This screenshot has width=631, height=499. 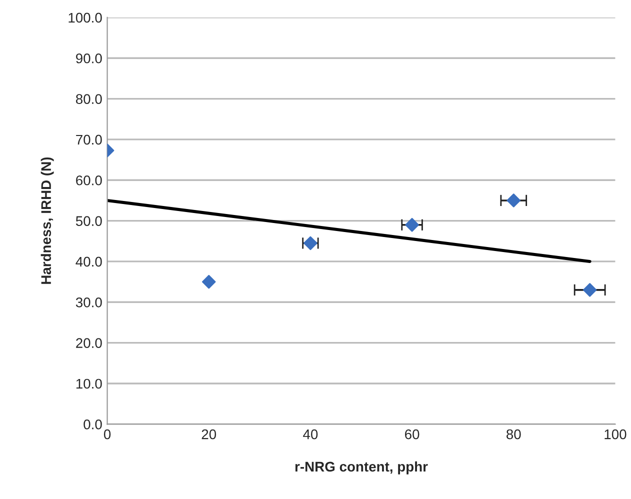 What do you see at coordinates (89, 139) in the screenshot?
I see `y-tick-label: 70.0` at bounding box center [89, 139].